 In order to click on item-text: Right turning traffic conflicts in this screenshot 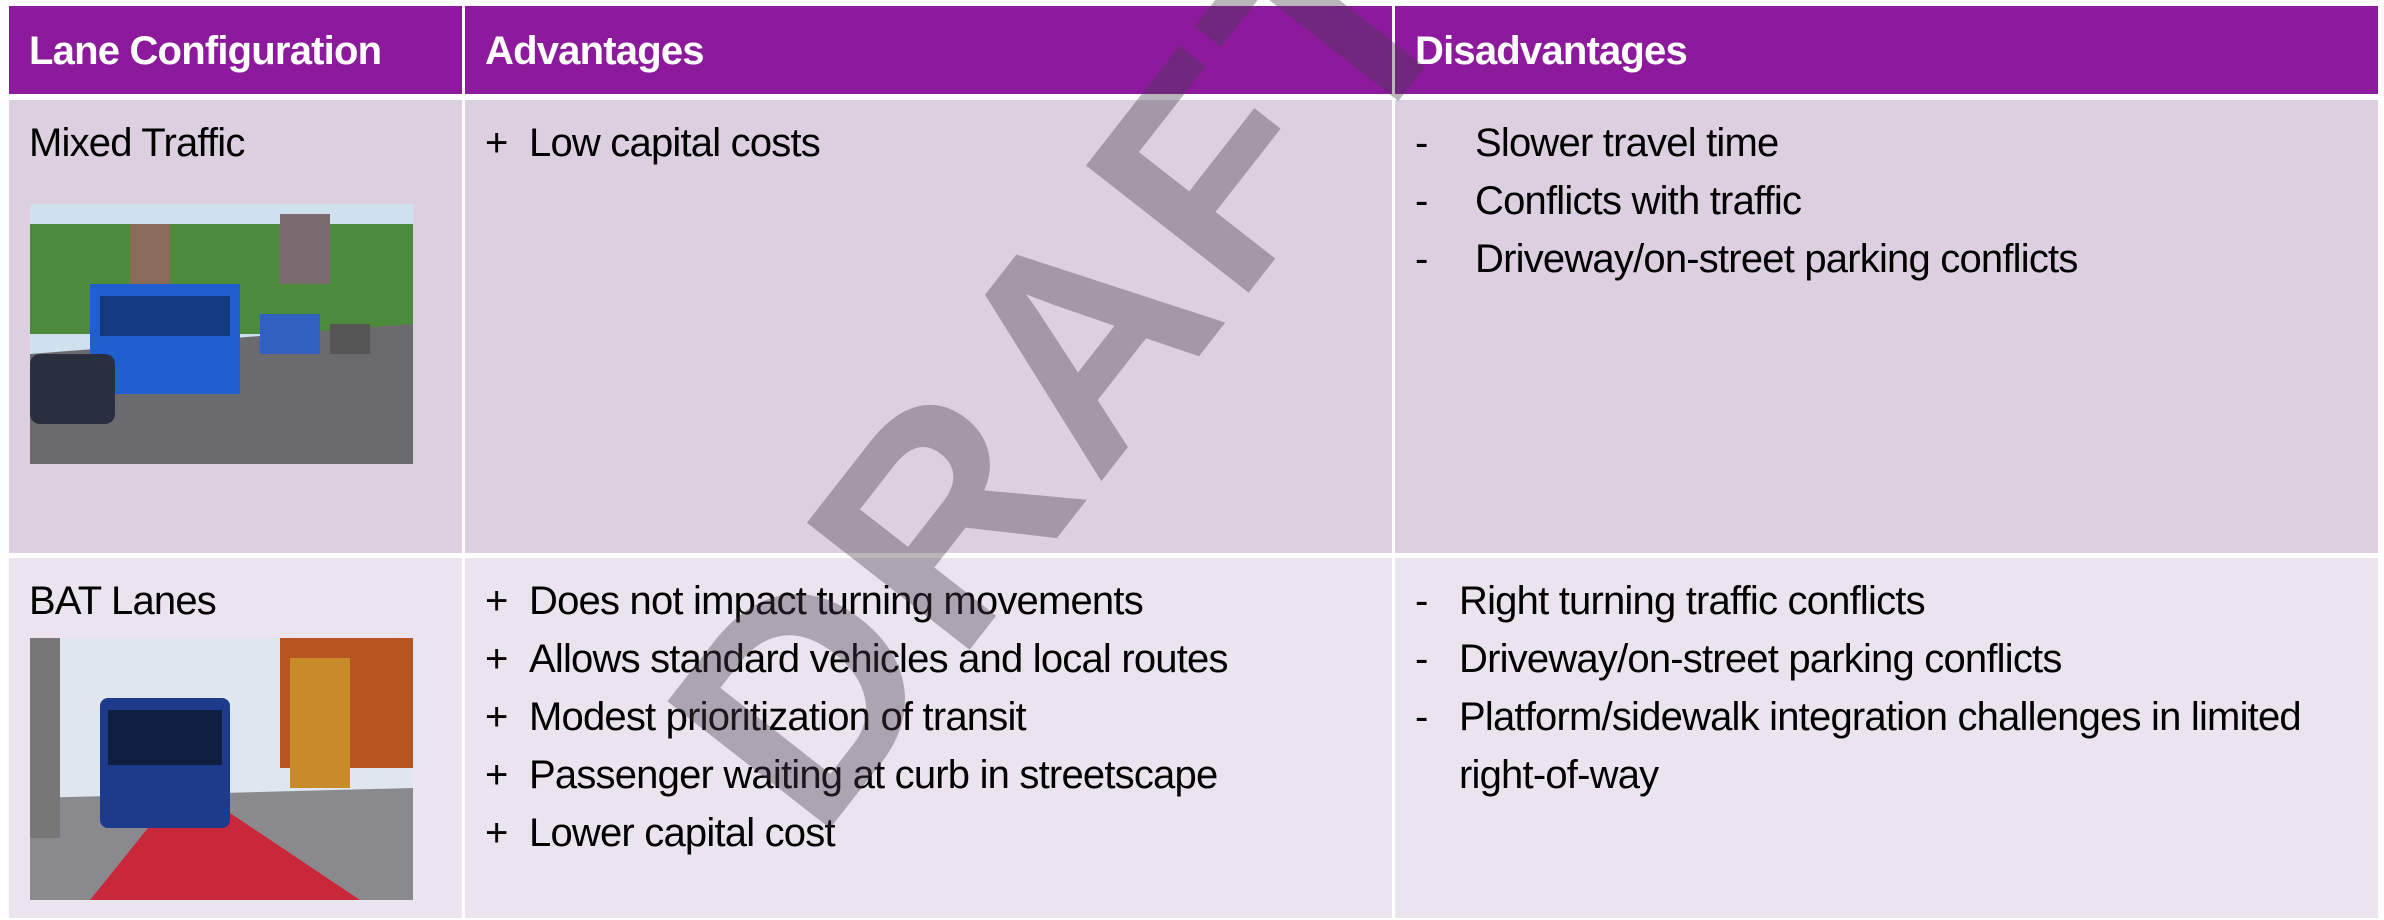, I will do `click(1692, 601)`.